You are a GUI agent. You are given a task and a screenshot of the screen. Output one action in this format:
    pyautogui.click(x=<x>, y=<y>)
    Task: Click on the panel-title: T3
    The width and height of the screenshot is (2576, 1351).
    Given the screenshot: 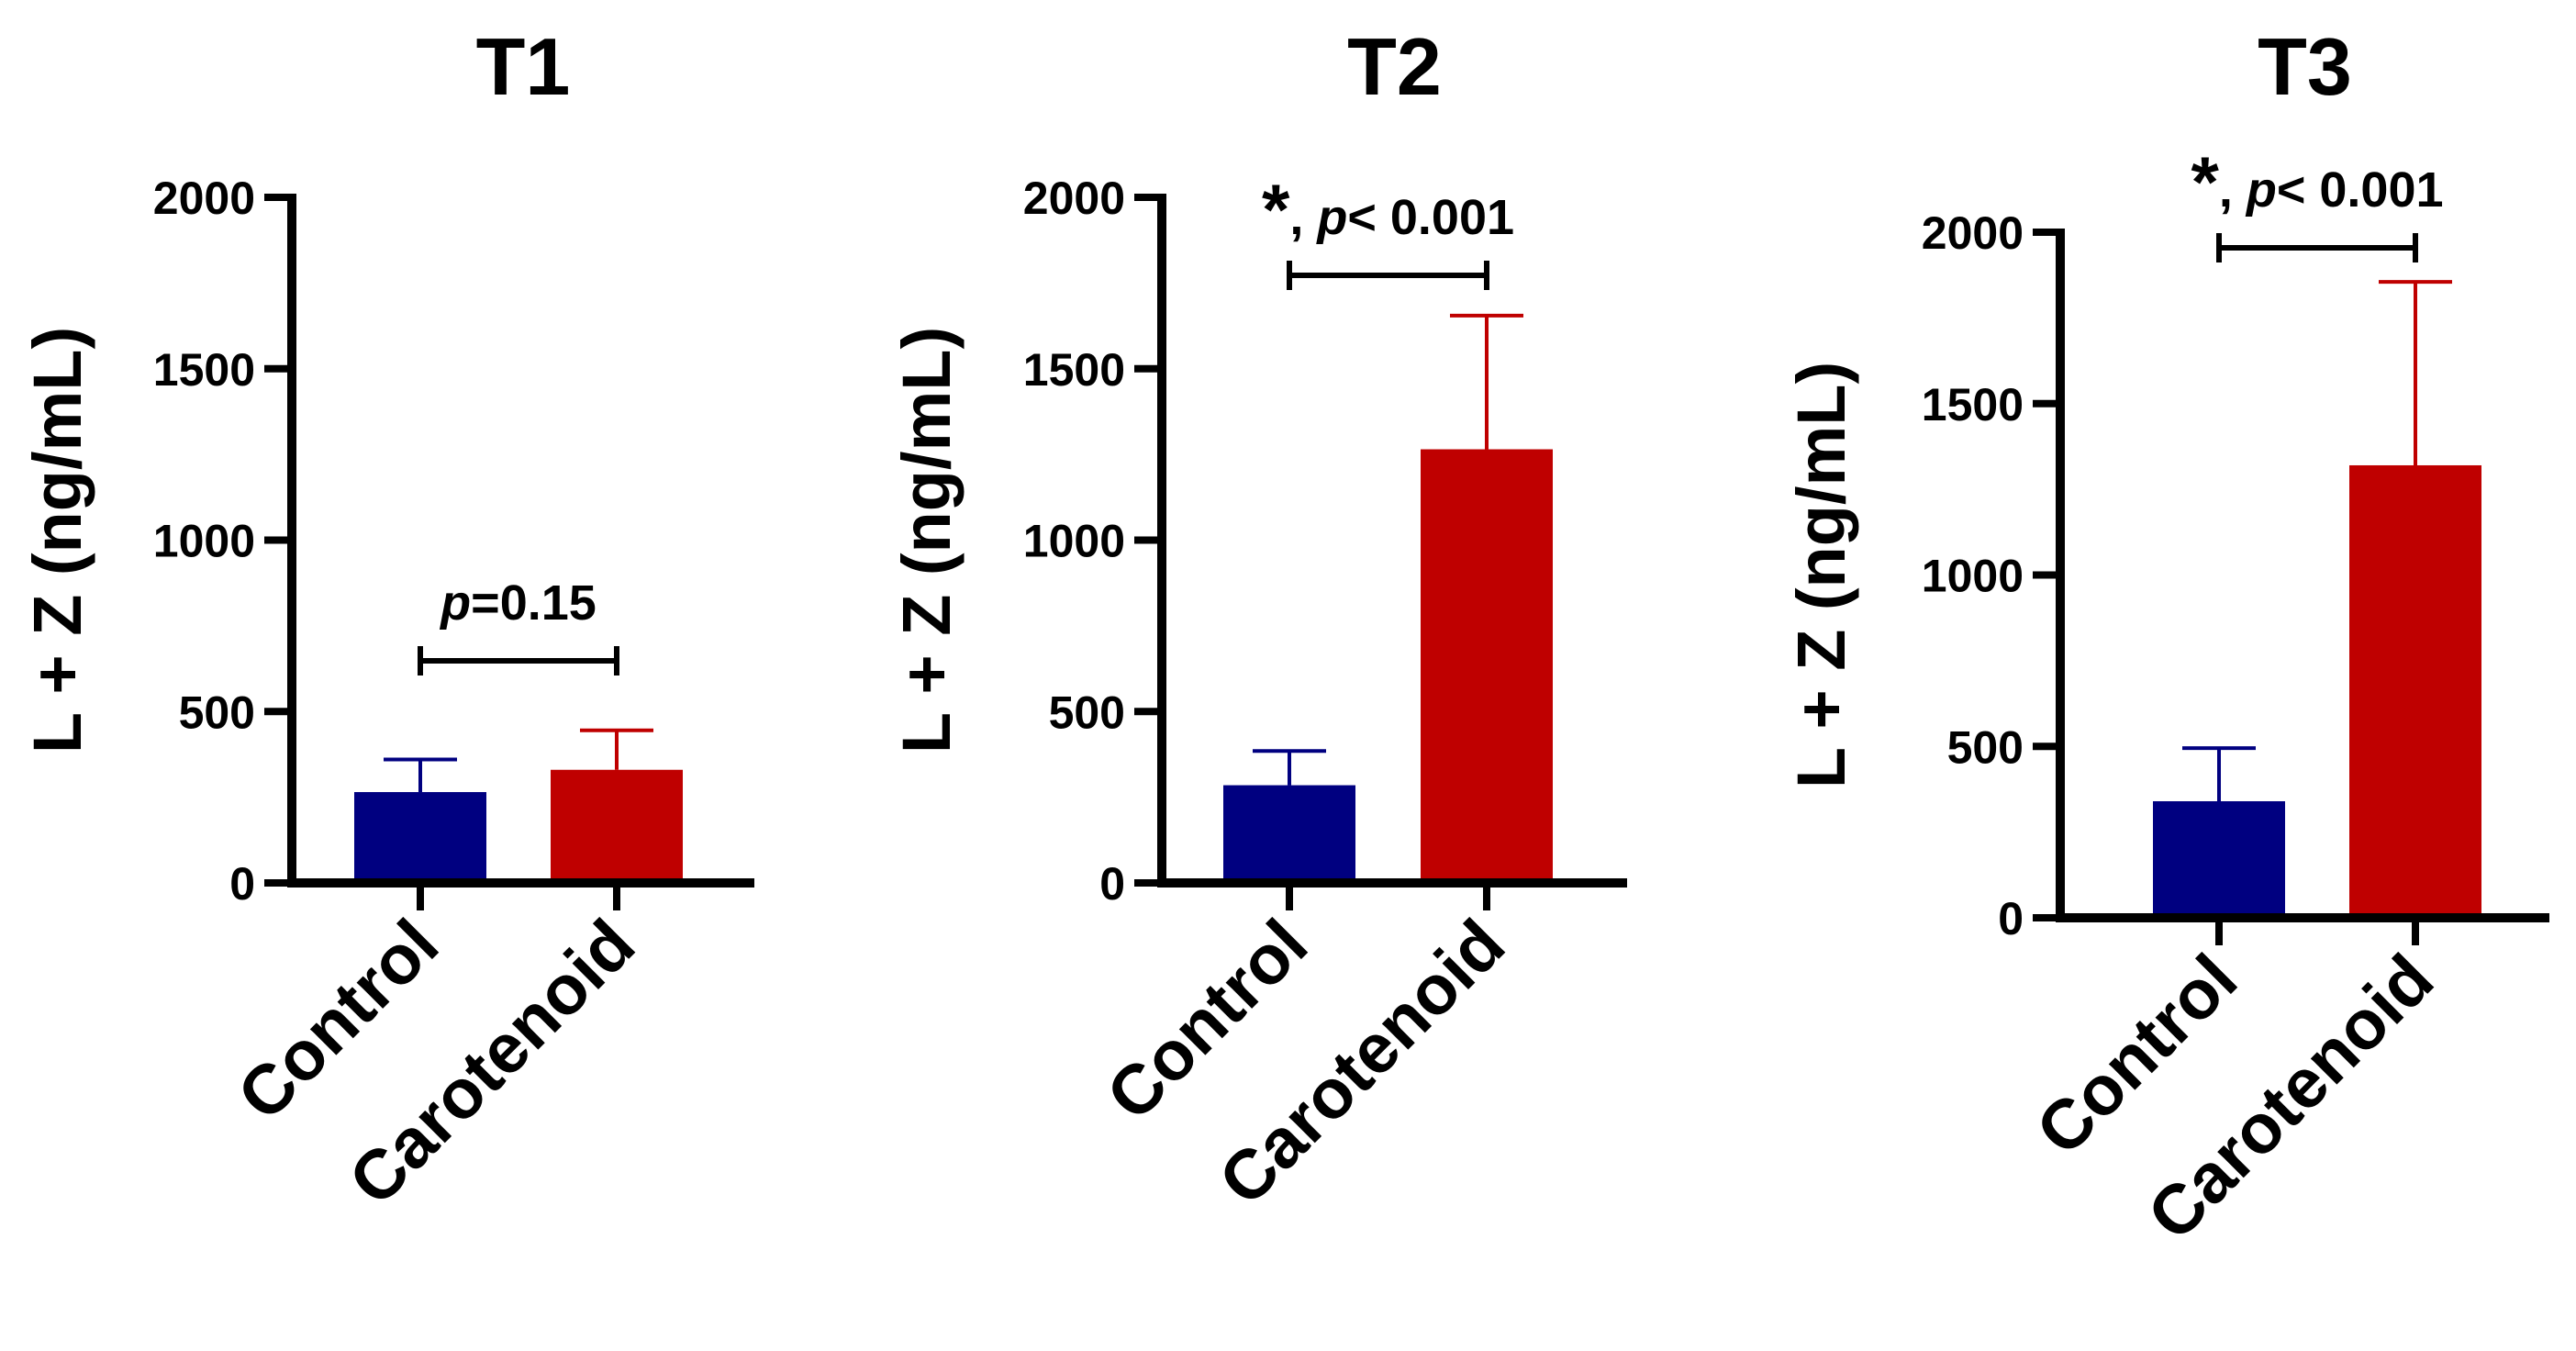 What is the action you would take?
    pyautogui.click(x=2305, y=66)
    